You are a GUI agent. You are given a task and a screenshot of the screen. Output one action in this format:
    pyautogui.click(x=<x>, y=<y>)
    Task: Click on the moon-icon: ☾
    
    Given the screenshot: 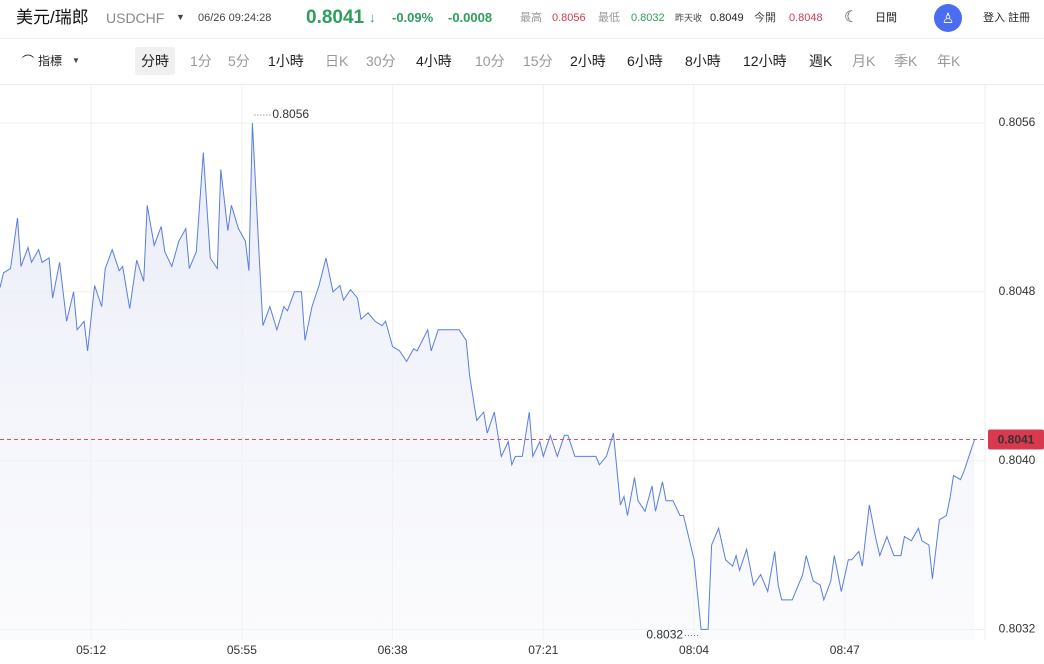 What is the action you would take?
    pyautogui.click(x=851, y=17)
    